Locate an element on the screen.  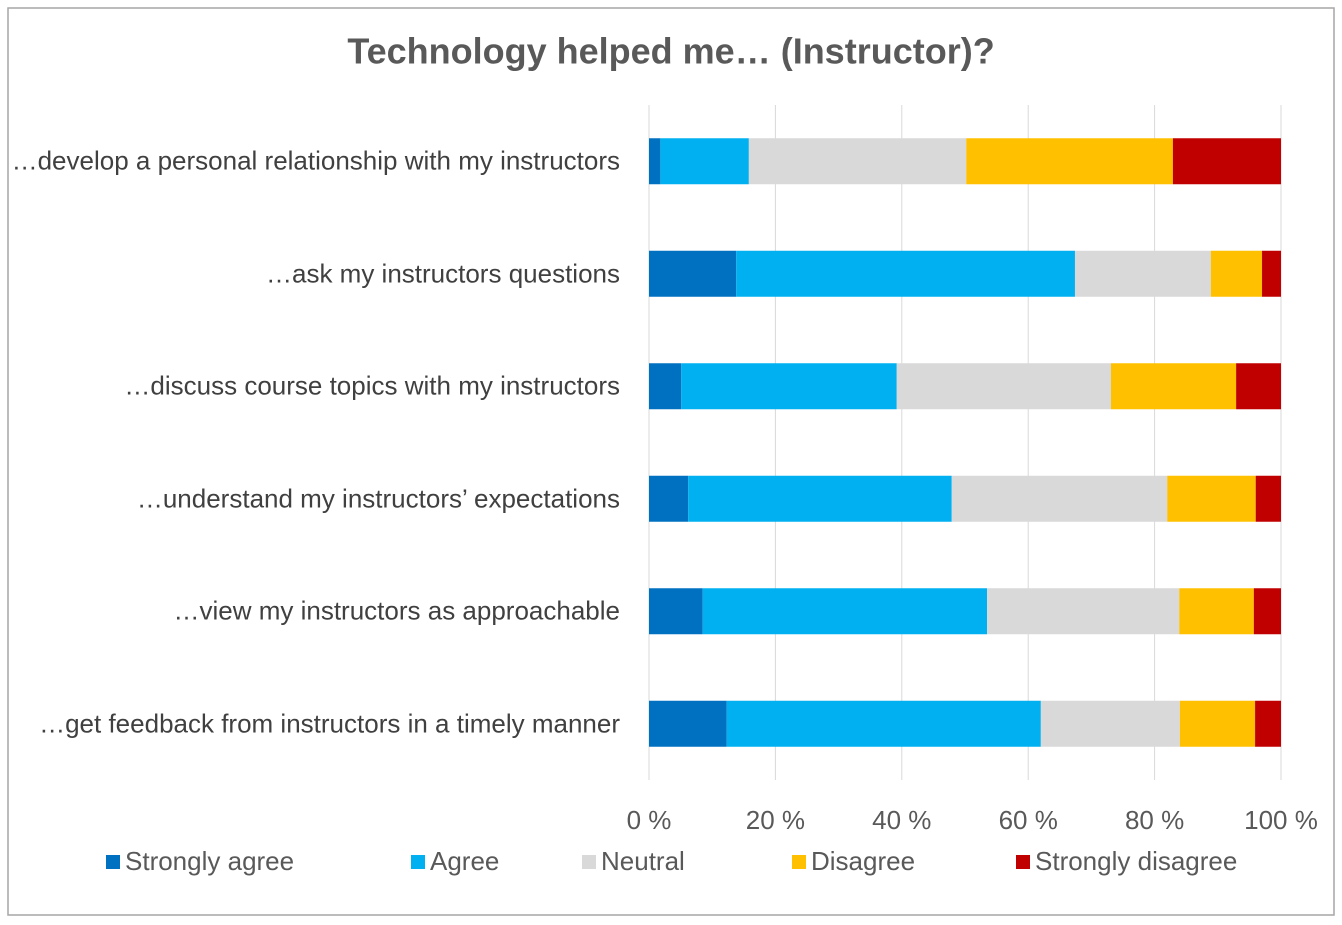
x-tick-label: 20 % is located at coordinates (775, 820).